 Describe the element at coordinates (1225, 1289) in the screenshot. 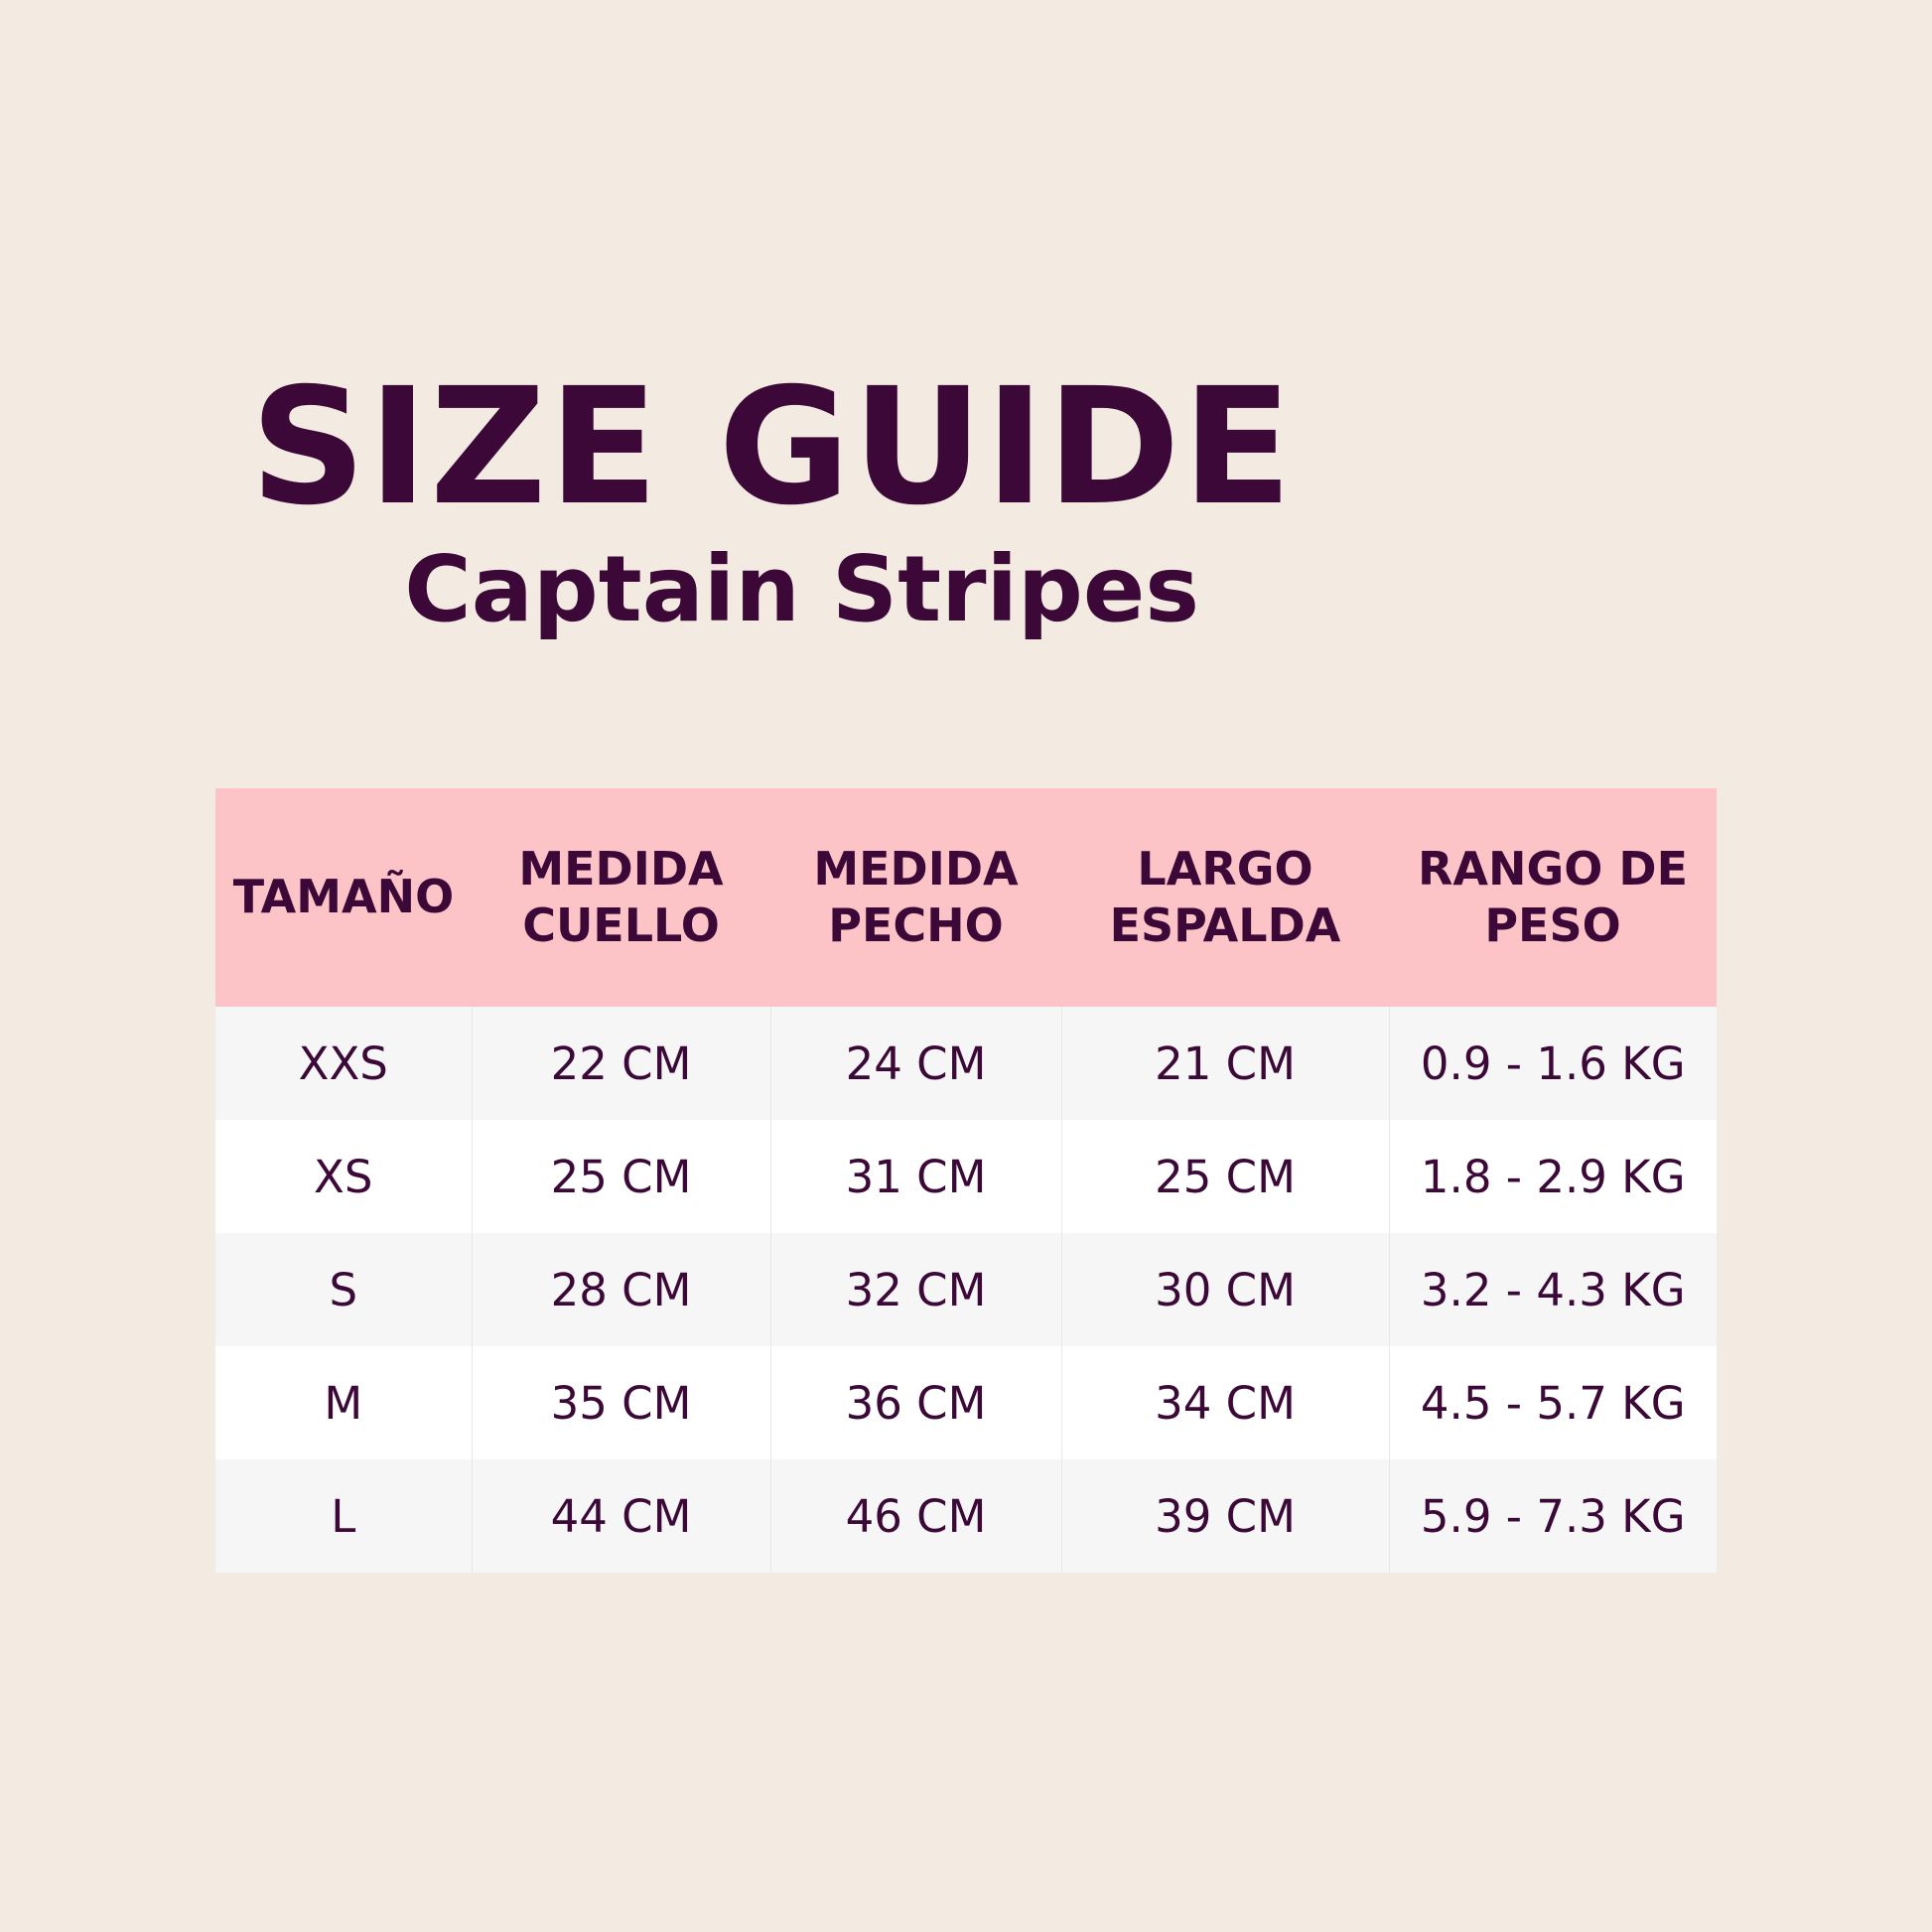

I see `table-cell: 30 CM` at that location.